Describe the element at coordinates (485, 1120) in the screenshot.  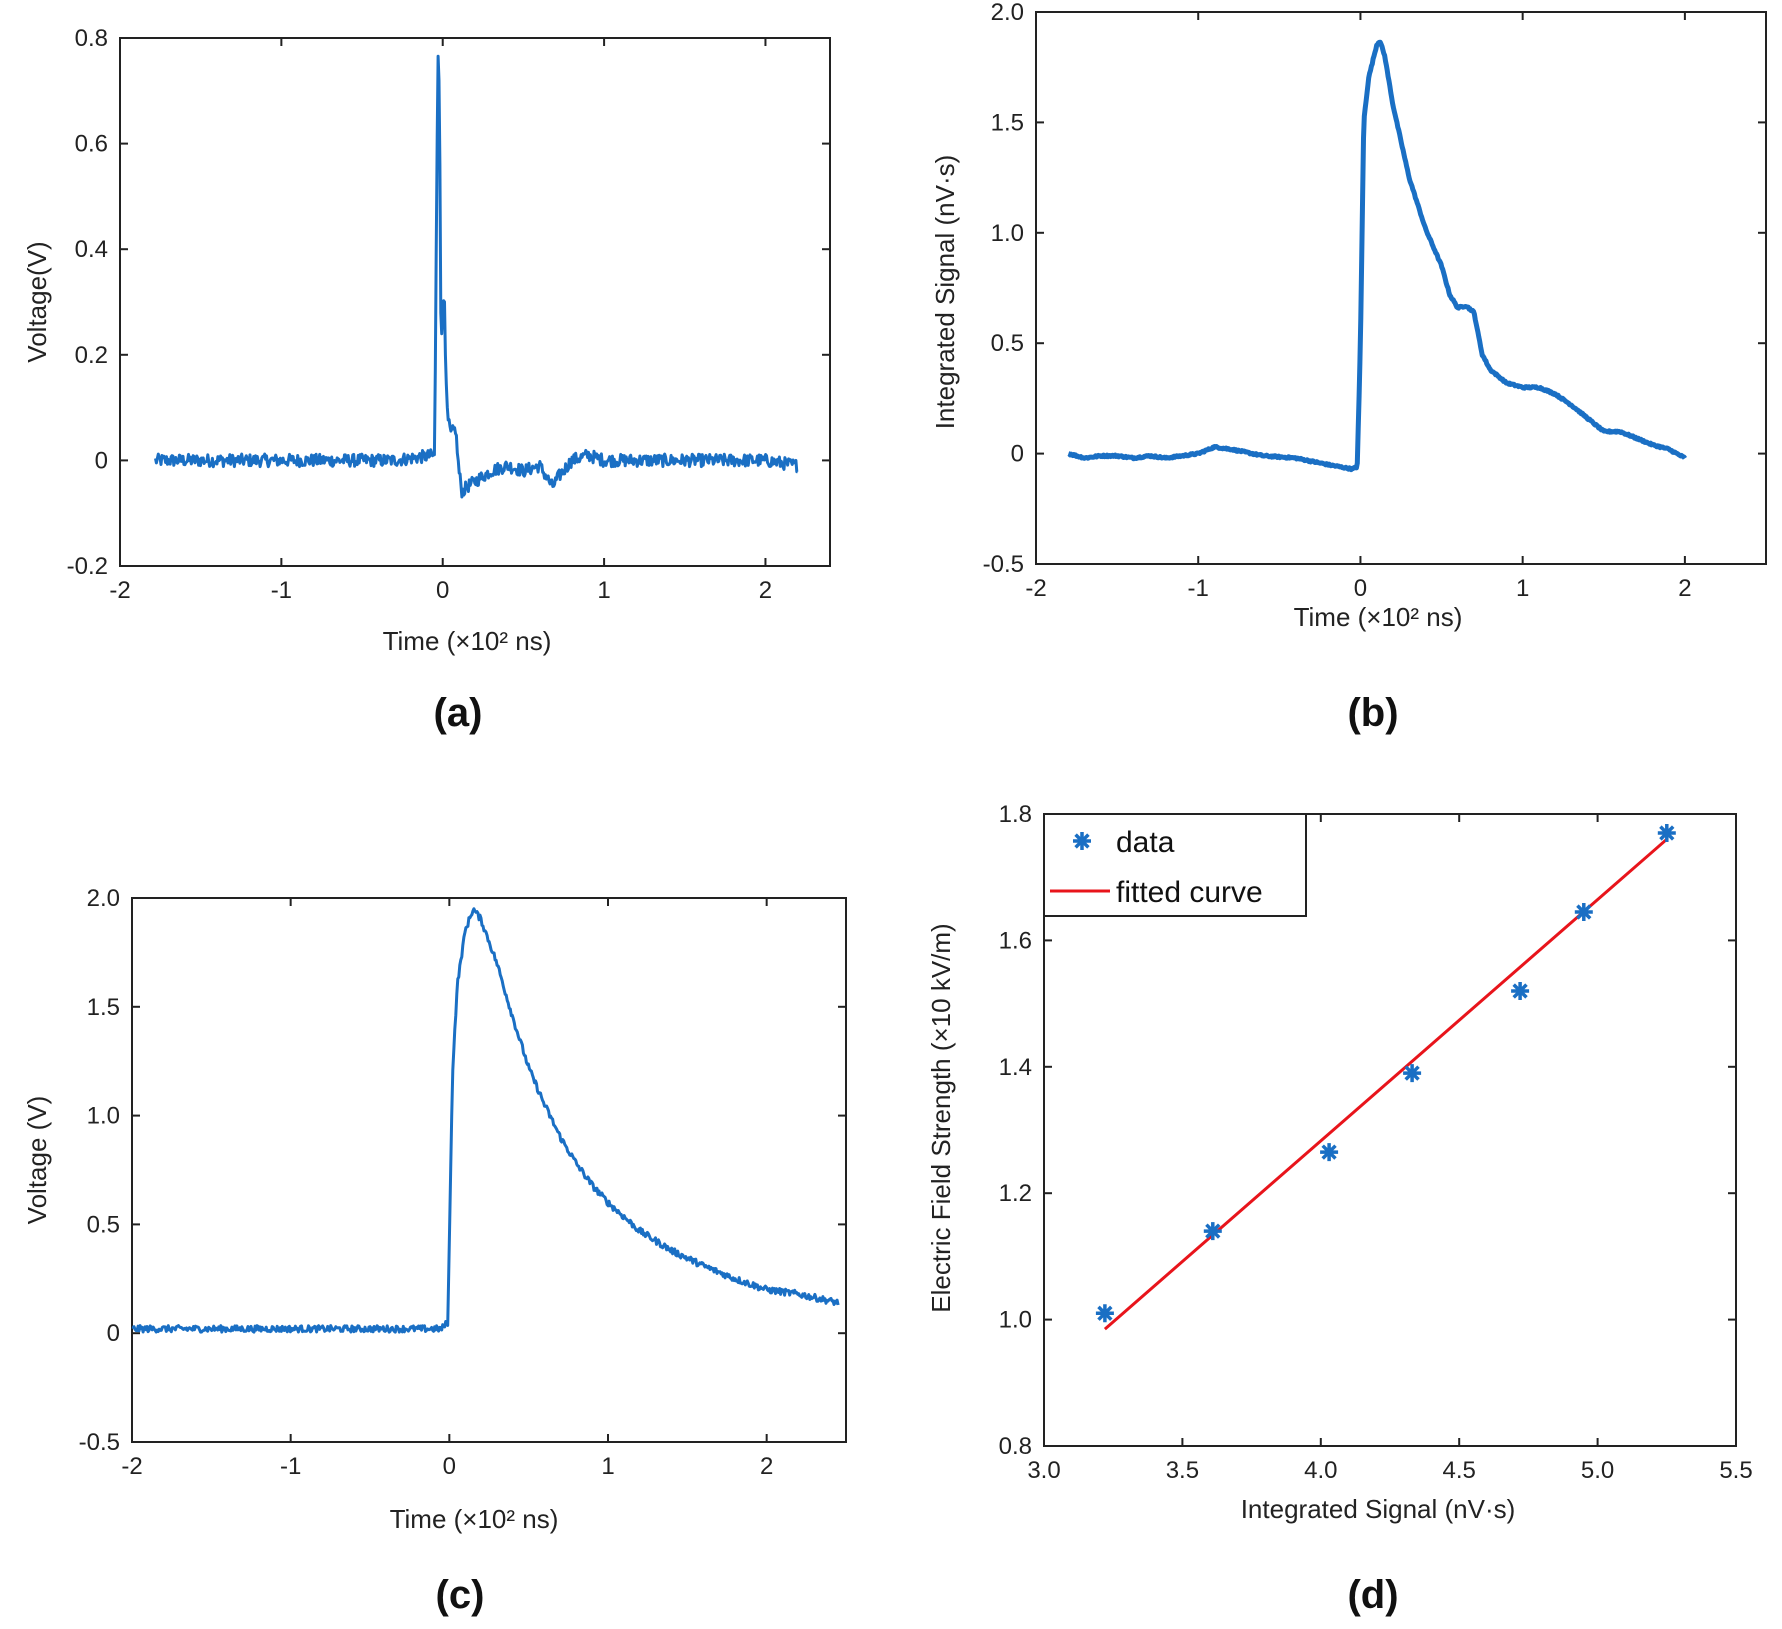
I see `panel-c-series-line` at that location.